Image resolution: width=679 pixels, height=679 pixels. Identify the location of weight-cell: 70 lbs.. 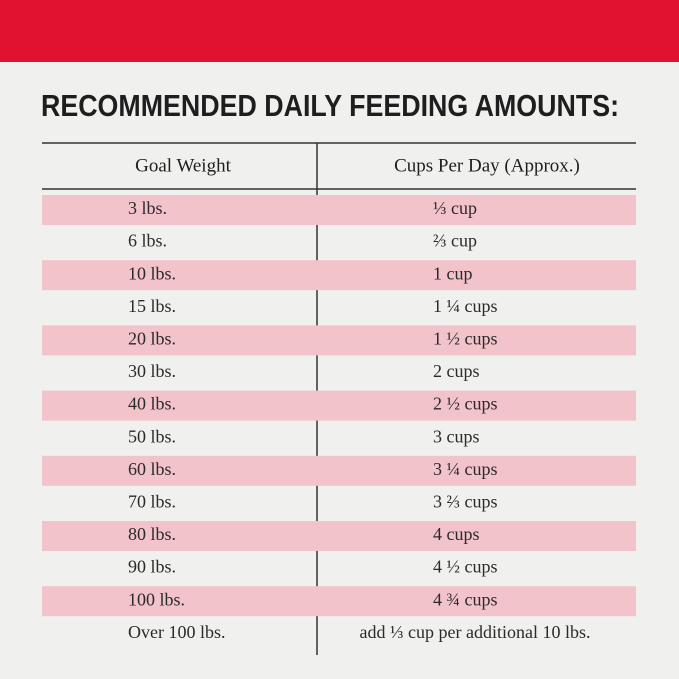
(152, 502).